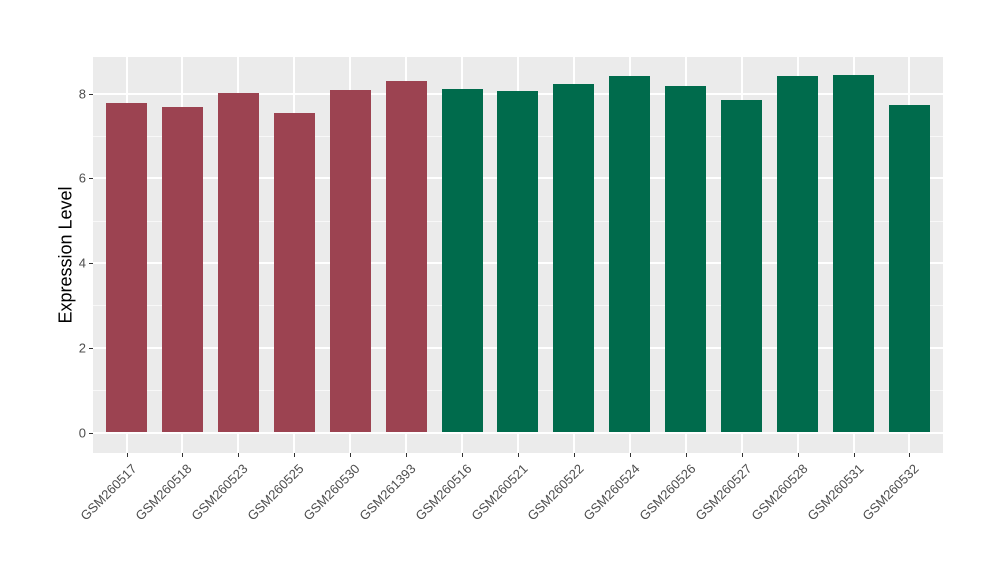 This screenshot has height=580, width=1000. Describe the element at coordinates (331, 492) in the screenshot. I see `x-tick-label: GSM260530` at that location.